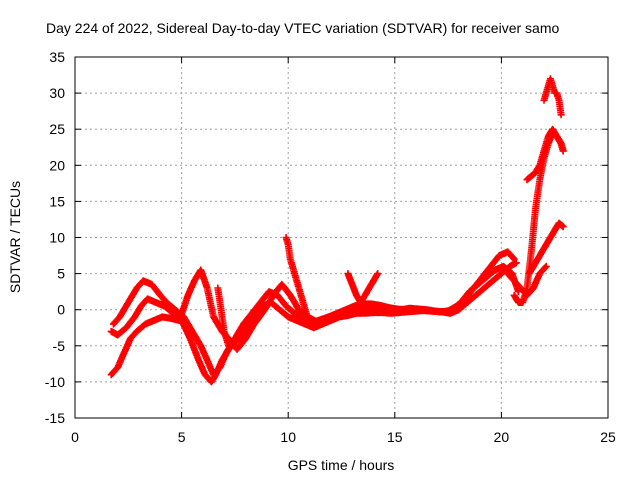  Describe the element at coordinates (341, 465) in the screenshot. I see `x-axis-label: GPS time / hours` at that location.